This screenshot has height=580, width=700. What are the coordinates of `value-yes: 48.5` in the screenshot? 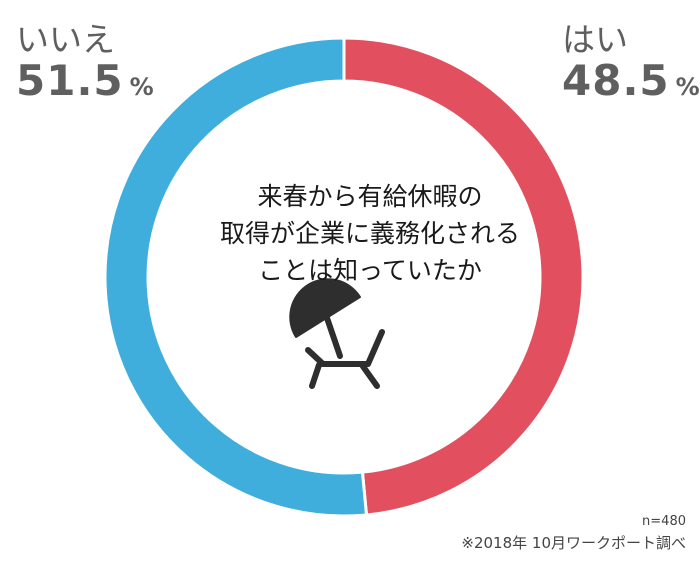 It's located at (616, 80).